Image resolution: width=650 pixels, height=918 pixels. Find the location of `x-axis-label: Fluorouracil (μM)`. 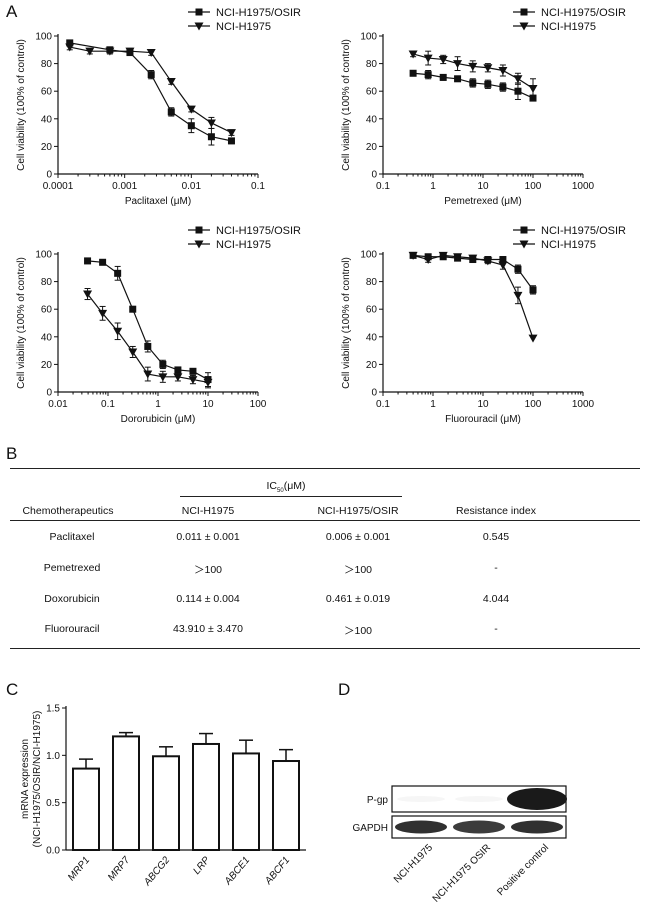

x-axis-label: Fluorouracil (μM) is located at coordinates (483, 419).